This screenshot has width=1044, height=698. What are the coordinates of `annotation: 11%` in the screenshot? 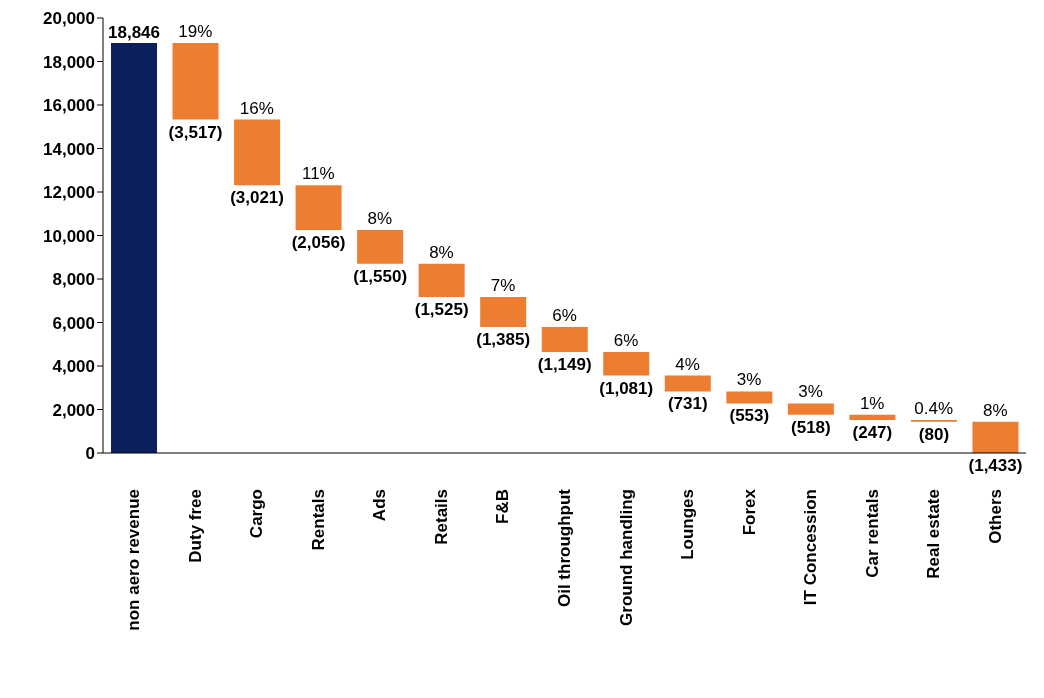 It's located at (318, 174).